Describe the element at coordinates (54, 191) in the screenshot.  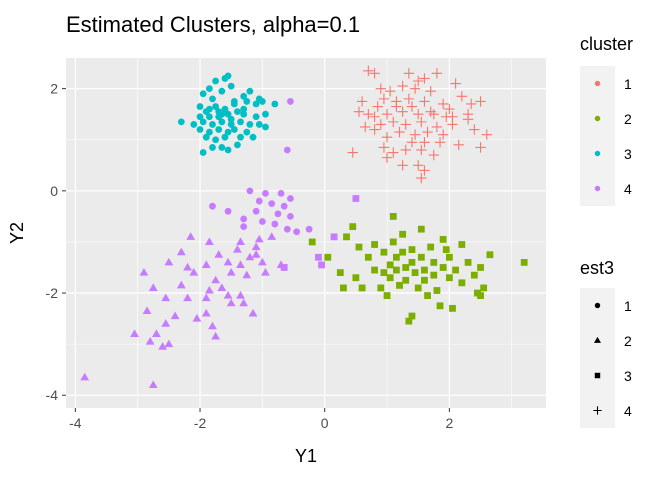
I see `y-tick-label: 0` at that location.